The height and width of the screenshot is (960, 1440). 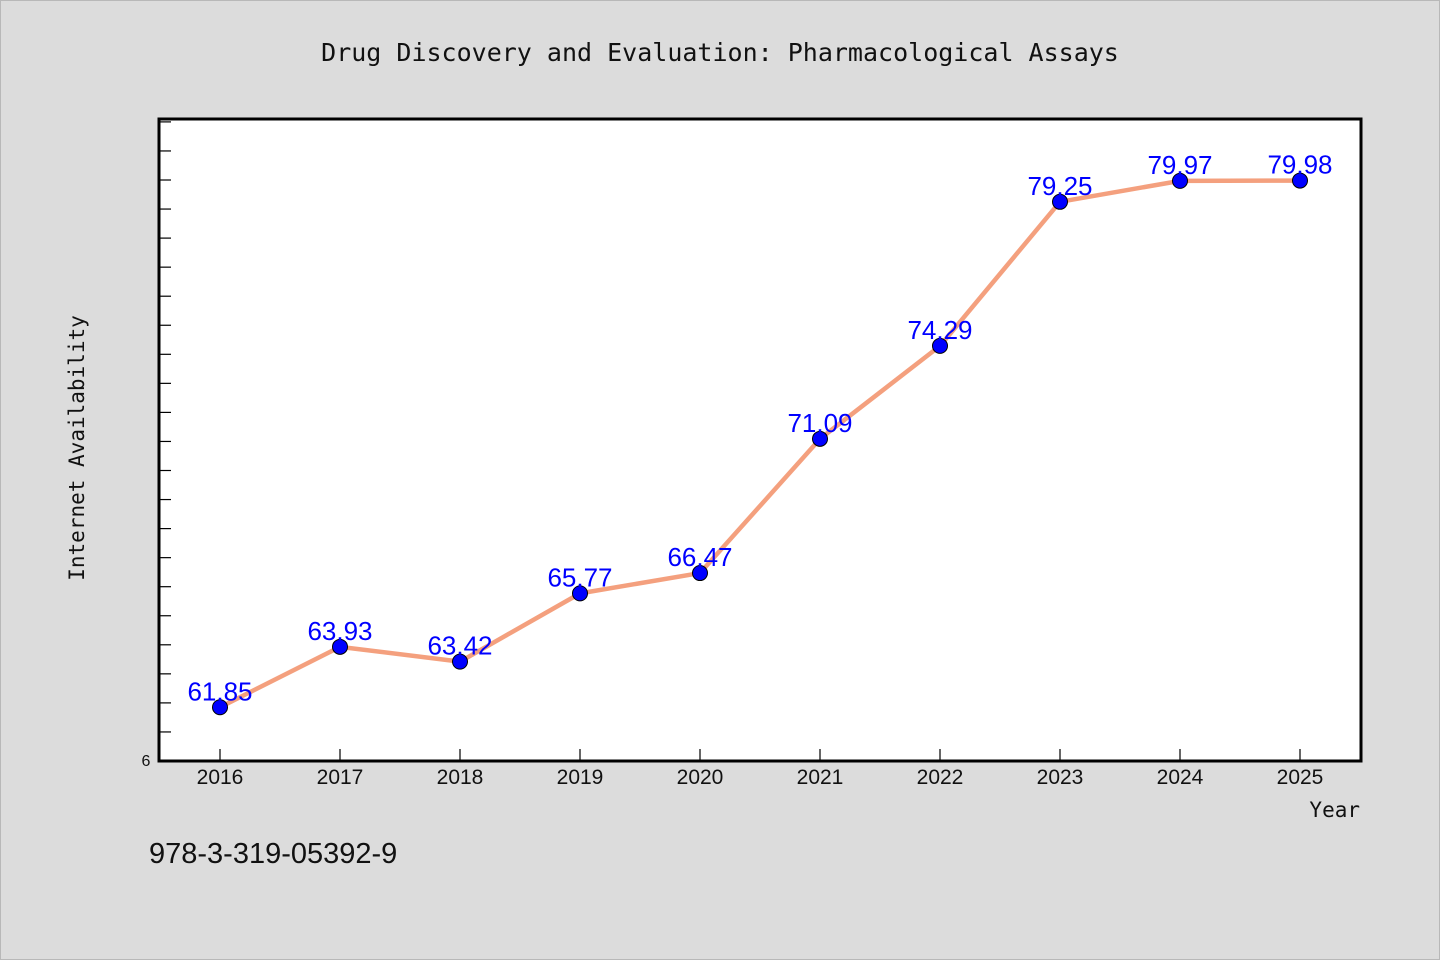 What do you see at coordinates (940, 777) in the screenshot?
I see `x-tick-label: 2022` at bounding box center [940, 777].